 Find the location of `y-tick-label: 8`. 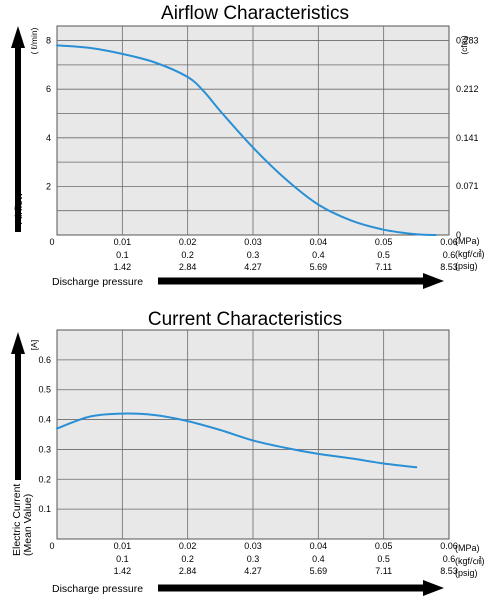

y-tick-label: 8 is located at coordinates (48, 41).